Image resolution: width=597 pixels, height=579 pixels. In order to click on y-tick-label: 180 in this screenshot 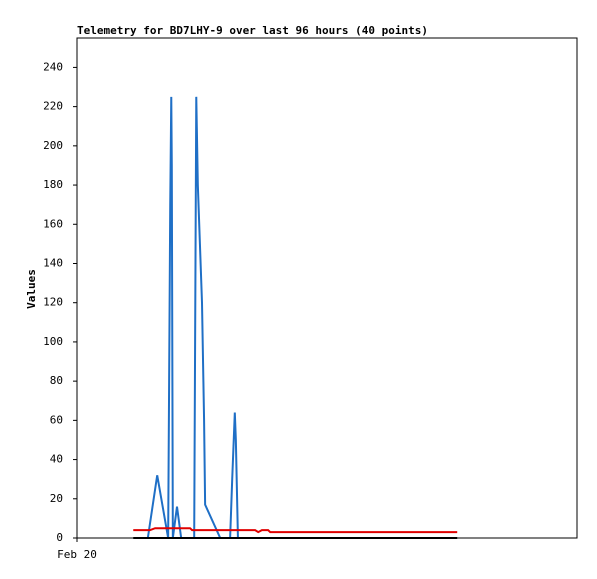, I will do `click(53, 184)`.